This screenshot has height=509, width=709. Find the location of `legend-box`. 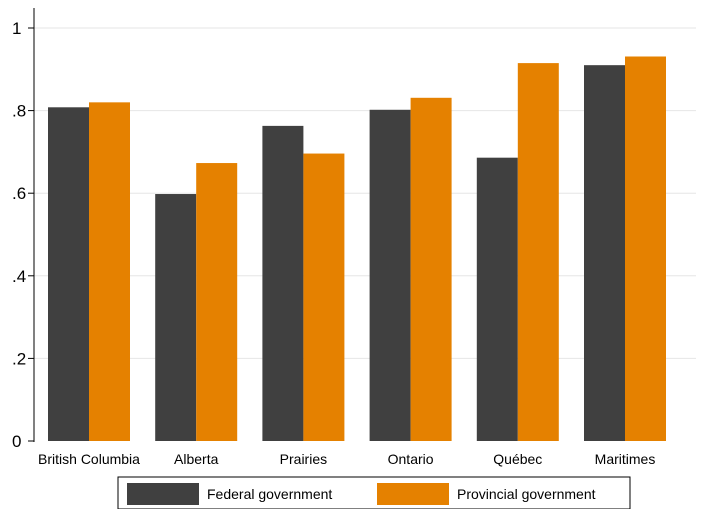

legend-box is located at coordinates (374, 492).